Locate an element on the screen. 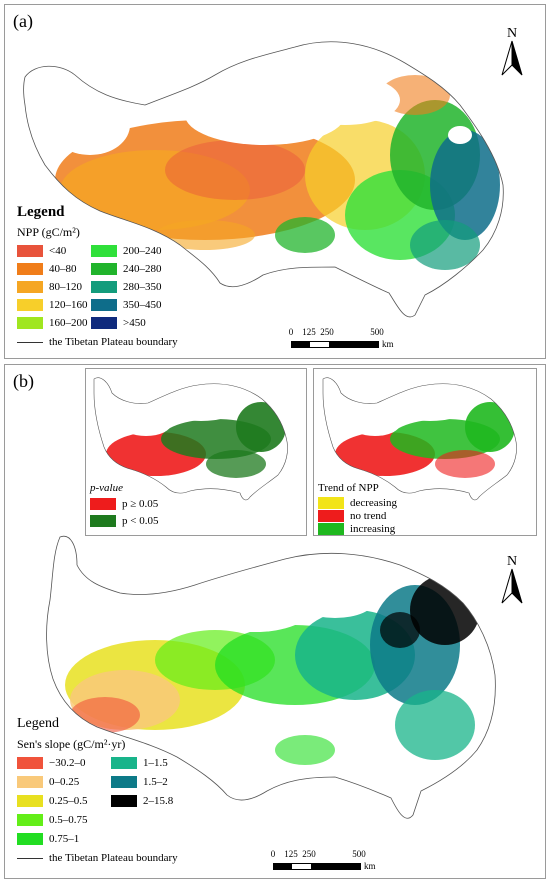 The width and height of the screenshot is (550, 883). legend-label: 40–80 is located at coordinates (63, 269).